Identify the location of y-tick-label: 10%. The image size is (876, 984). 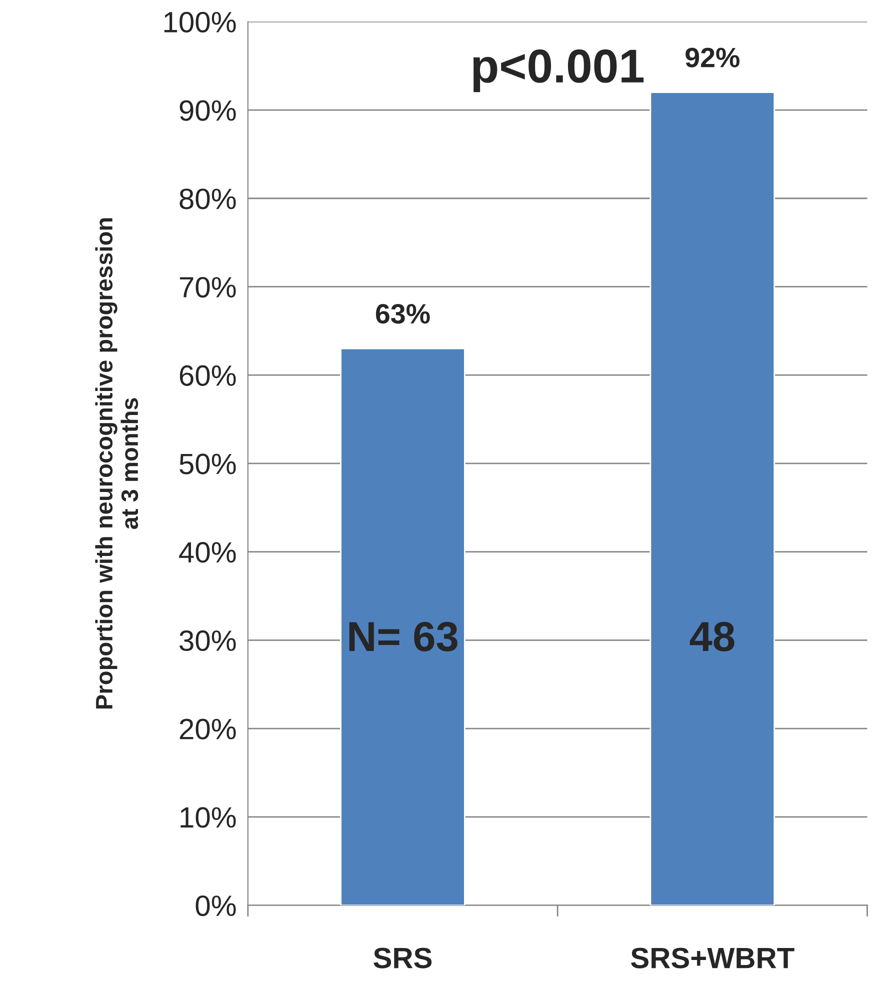
(208, 817).